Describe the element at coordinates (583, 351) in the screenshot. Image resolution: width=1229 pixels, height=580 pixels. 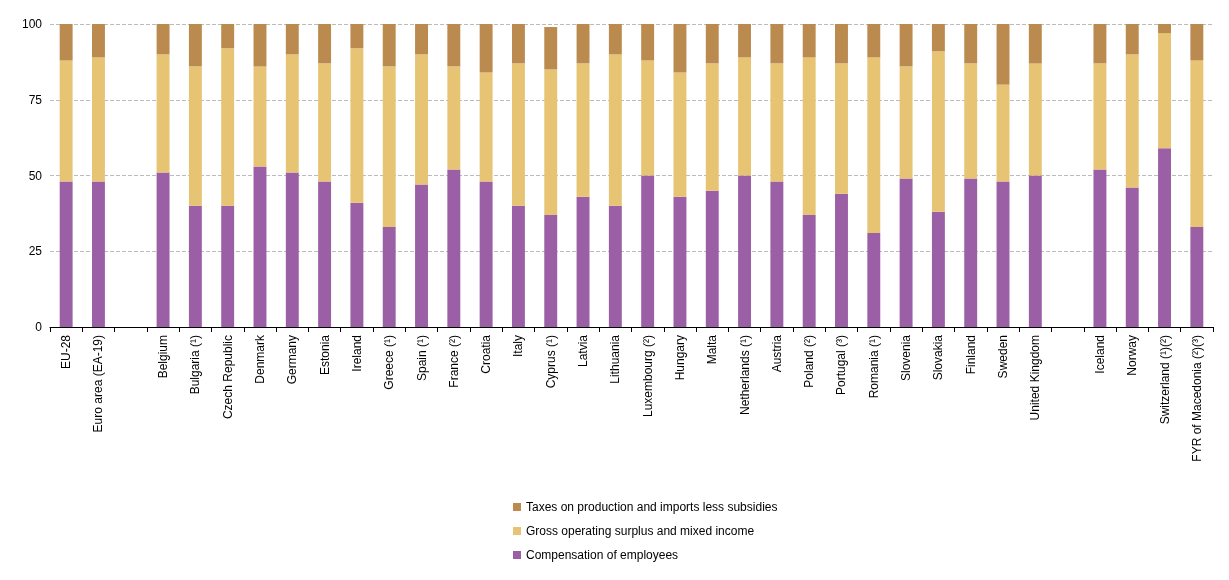
I see `x-tick-label: Latvia` at that location.